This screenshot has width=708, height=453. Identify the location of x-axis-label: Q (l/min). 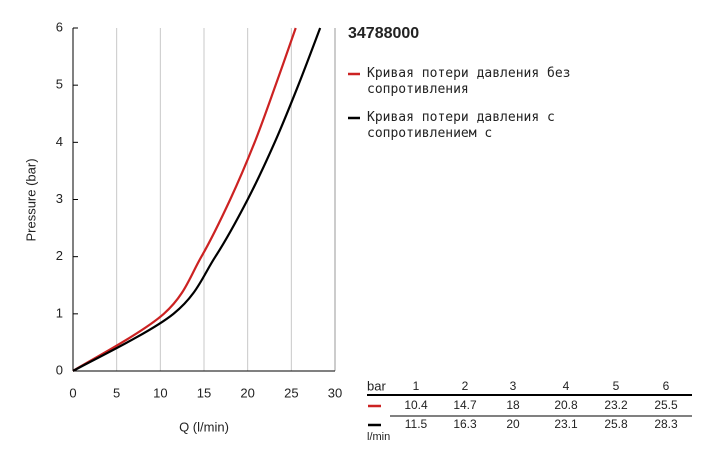
(204, 426).